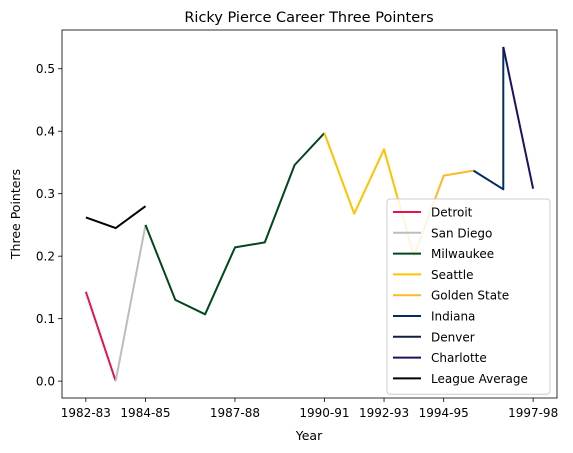 This screenshot has width=573, height=453. What do you see at coordinates (100, 336) in the screenshot?
I see `series-line-detroit` at bounding box center [100, 336].